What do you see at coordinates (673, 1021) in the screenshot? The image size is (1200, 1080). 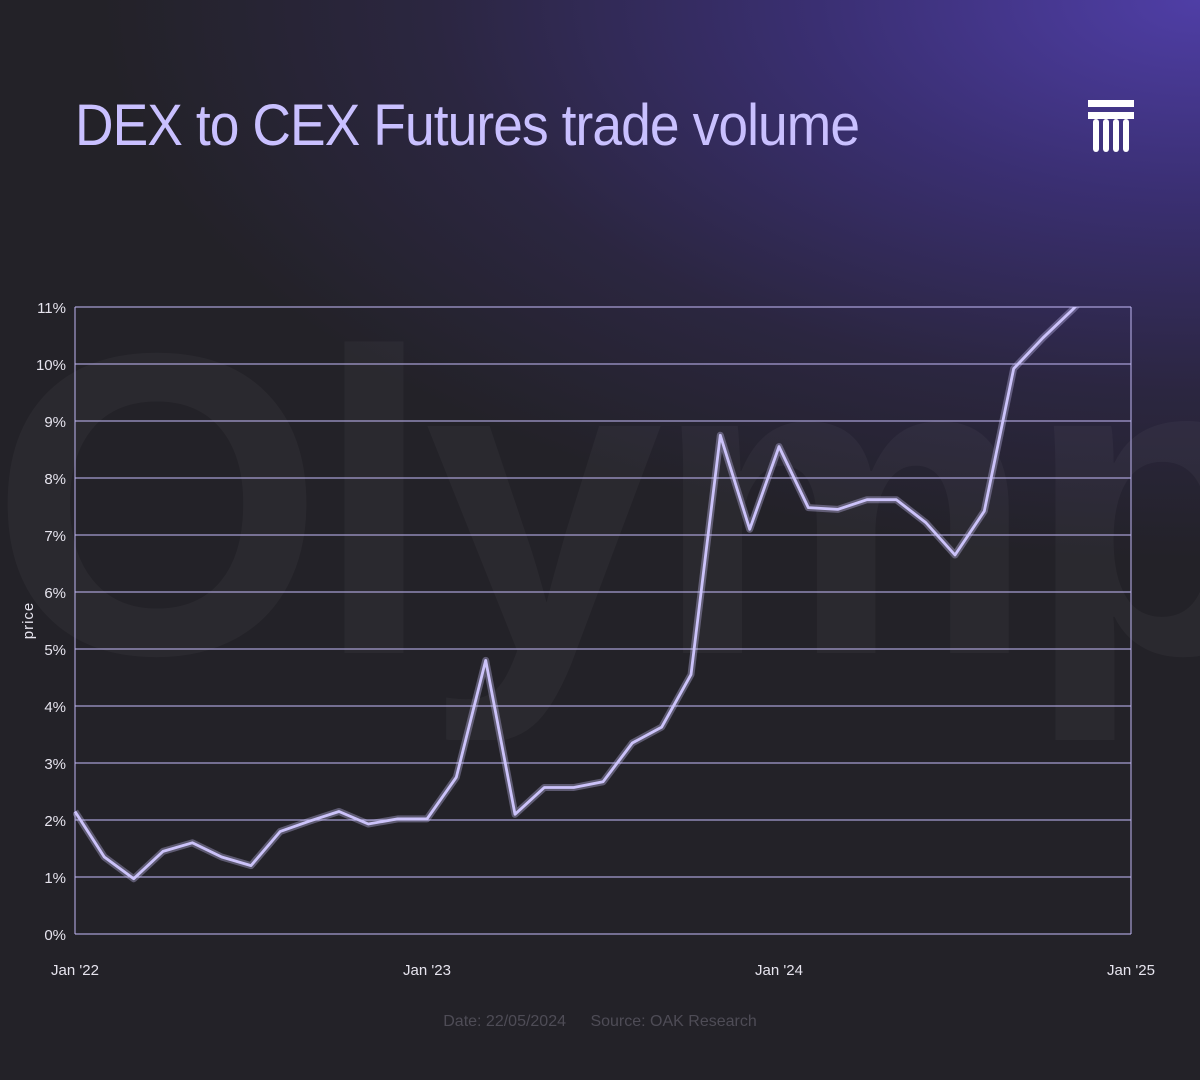 I see `footer-source: Source: OAK Research` at bounding box center [673, 1021].